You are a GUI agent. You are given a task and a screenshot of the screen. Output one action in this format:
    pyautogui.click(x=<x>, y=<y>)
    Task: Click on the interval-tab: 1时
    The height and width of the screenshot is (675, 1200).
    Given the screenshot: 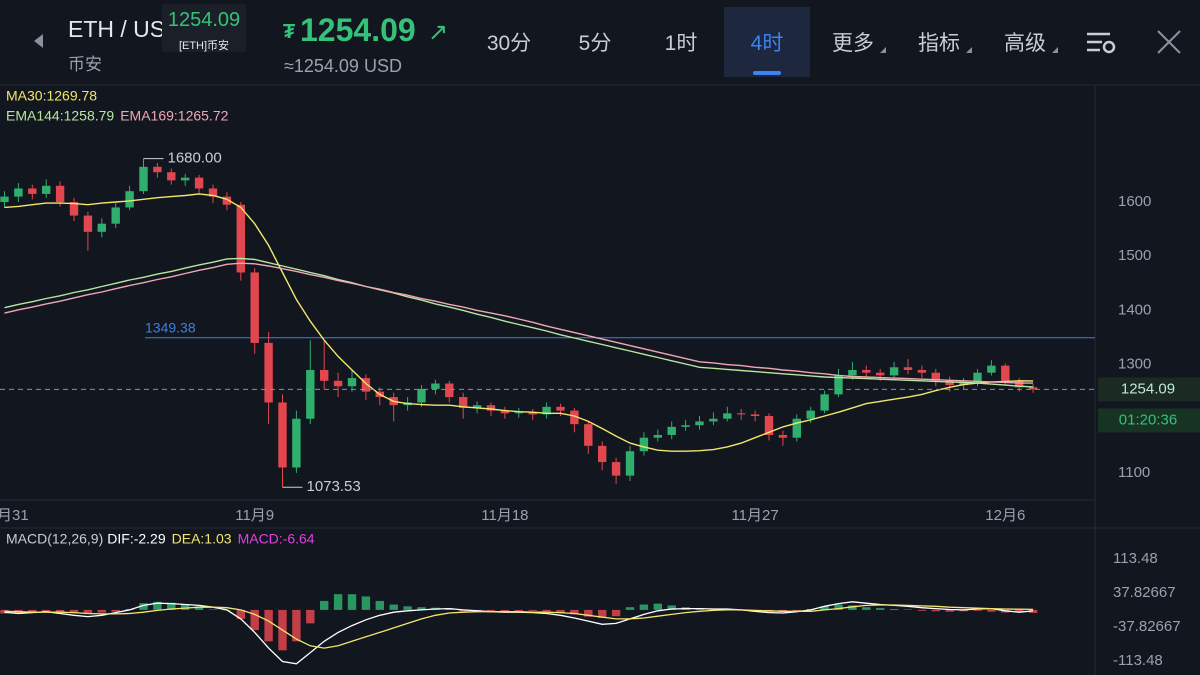 What is the action you would take?
    pyautogui.click(x=681, y=43)
    